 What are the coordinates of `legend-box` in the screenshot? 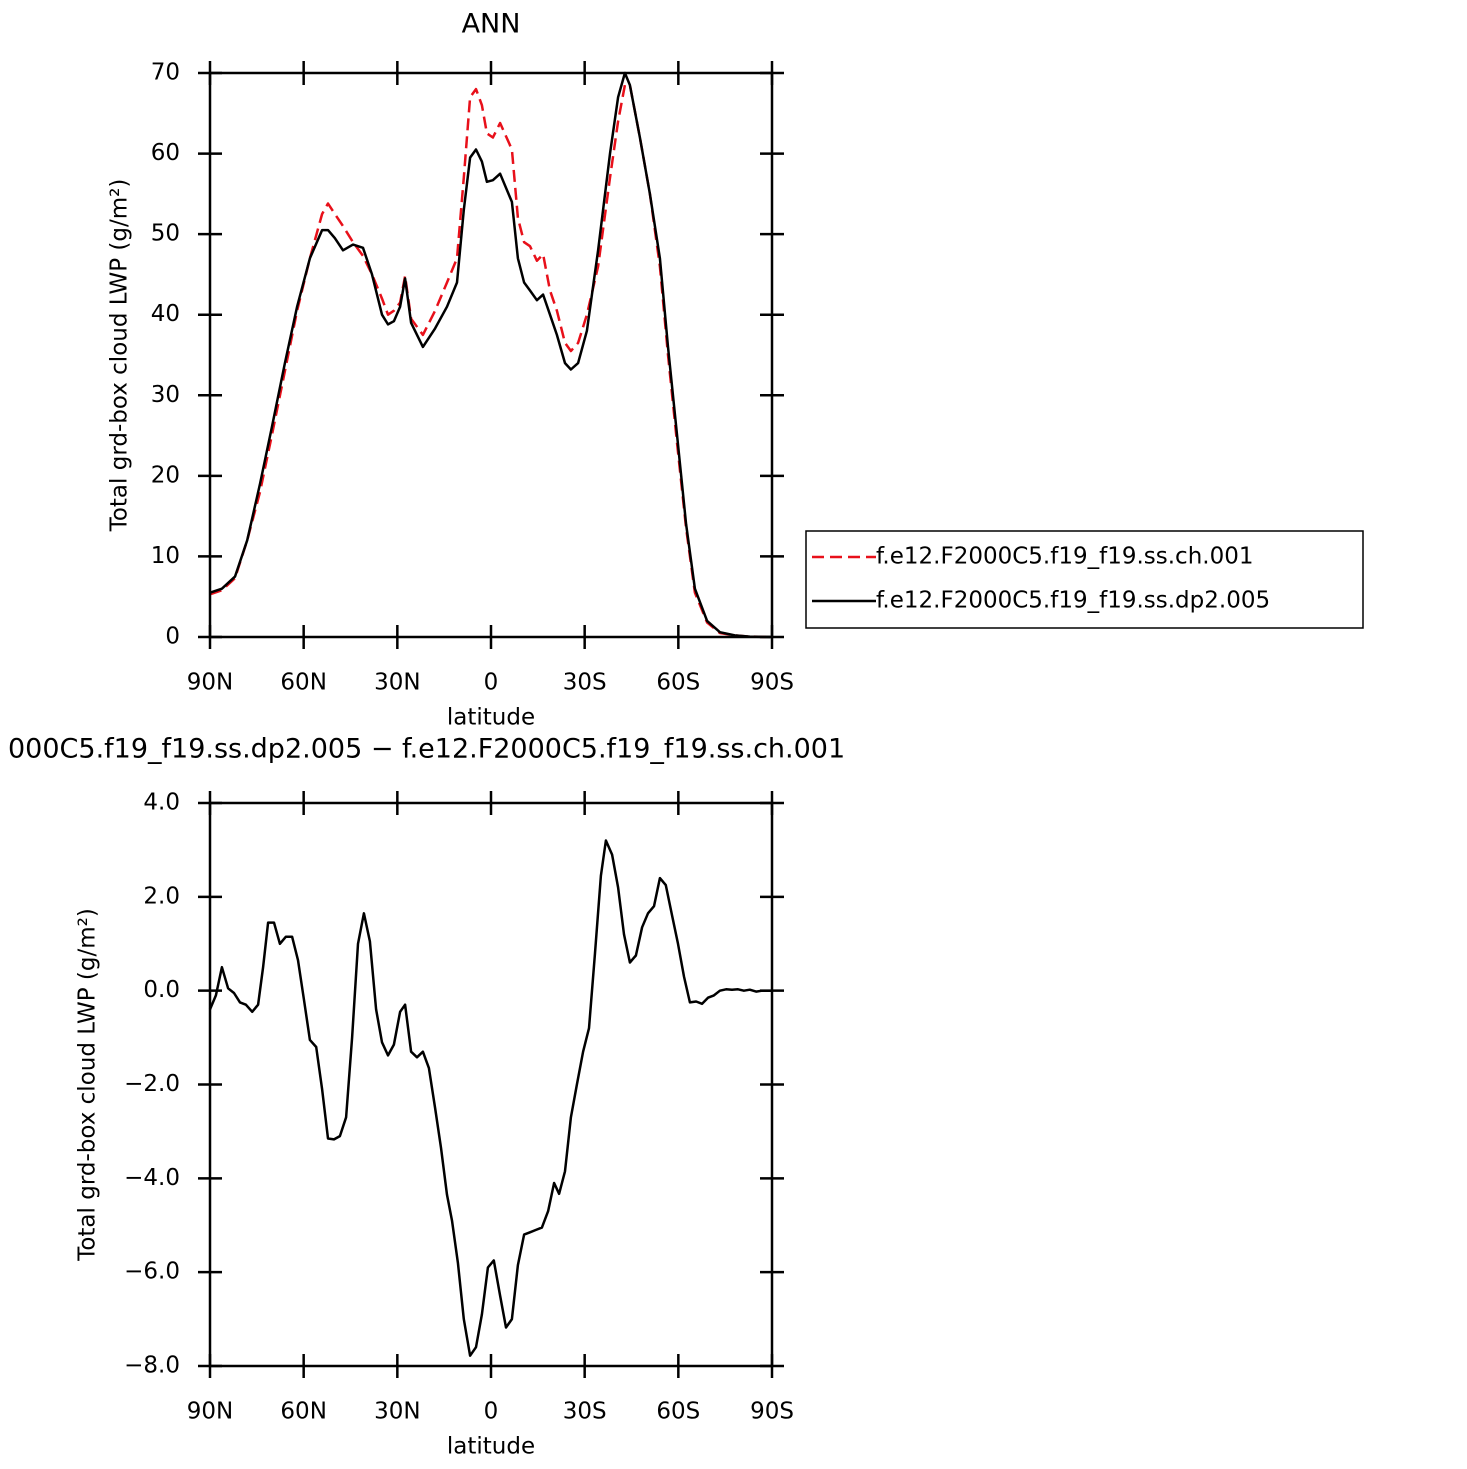 It's located at (1084, 579).